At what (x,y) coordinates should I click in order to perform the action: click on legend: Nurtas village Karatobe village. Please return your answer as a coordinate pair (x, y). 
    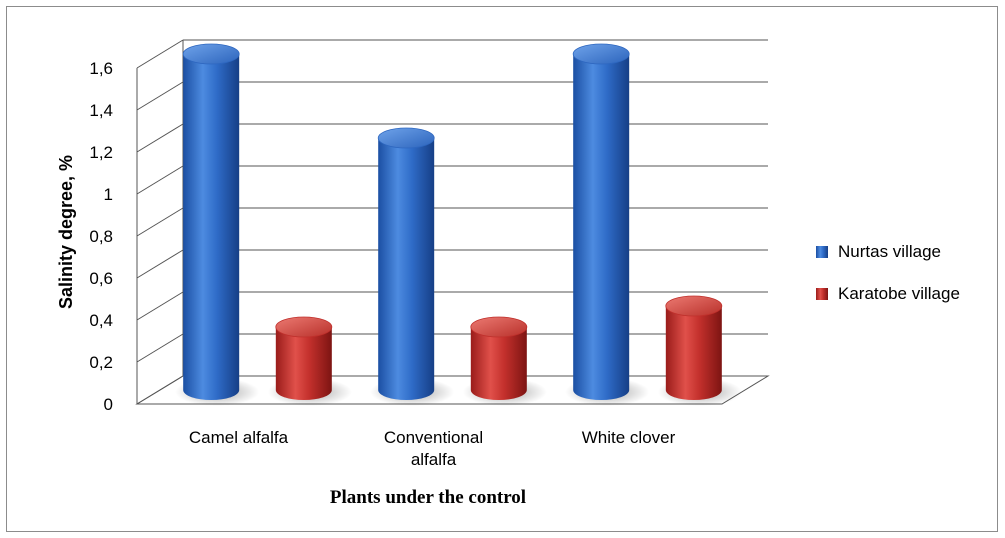
    Looking at the image, I should click on (888, 272).